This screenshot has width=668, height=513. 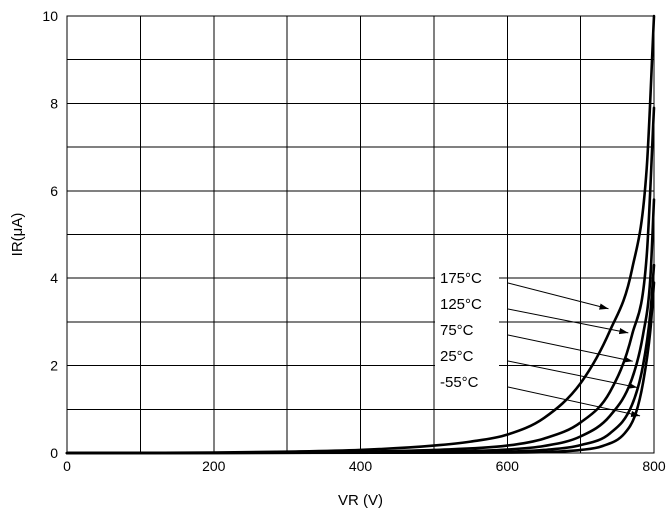 What do you see at coordinates (360, 500) in the screenshot?
I see `x-axis-label: VR (V)` at bounding box center [360, 500].